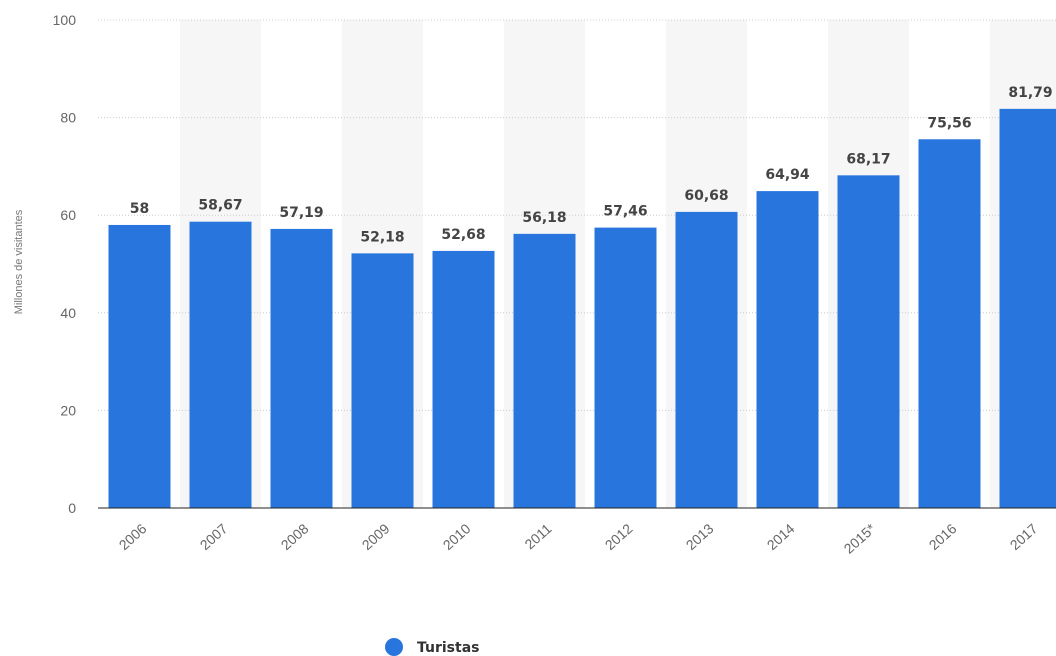  Describe the element at coordinates (295, 536) in the screenshot. I see `x-tick-2008: 2008` at that location.